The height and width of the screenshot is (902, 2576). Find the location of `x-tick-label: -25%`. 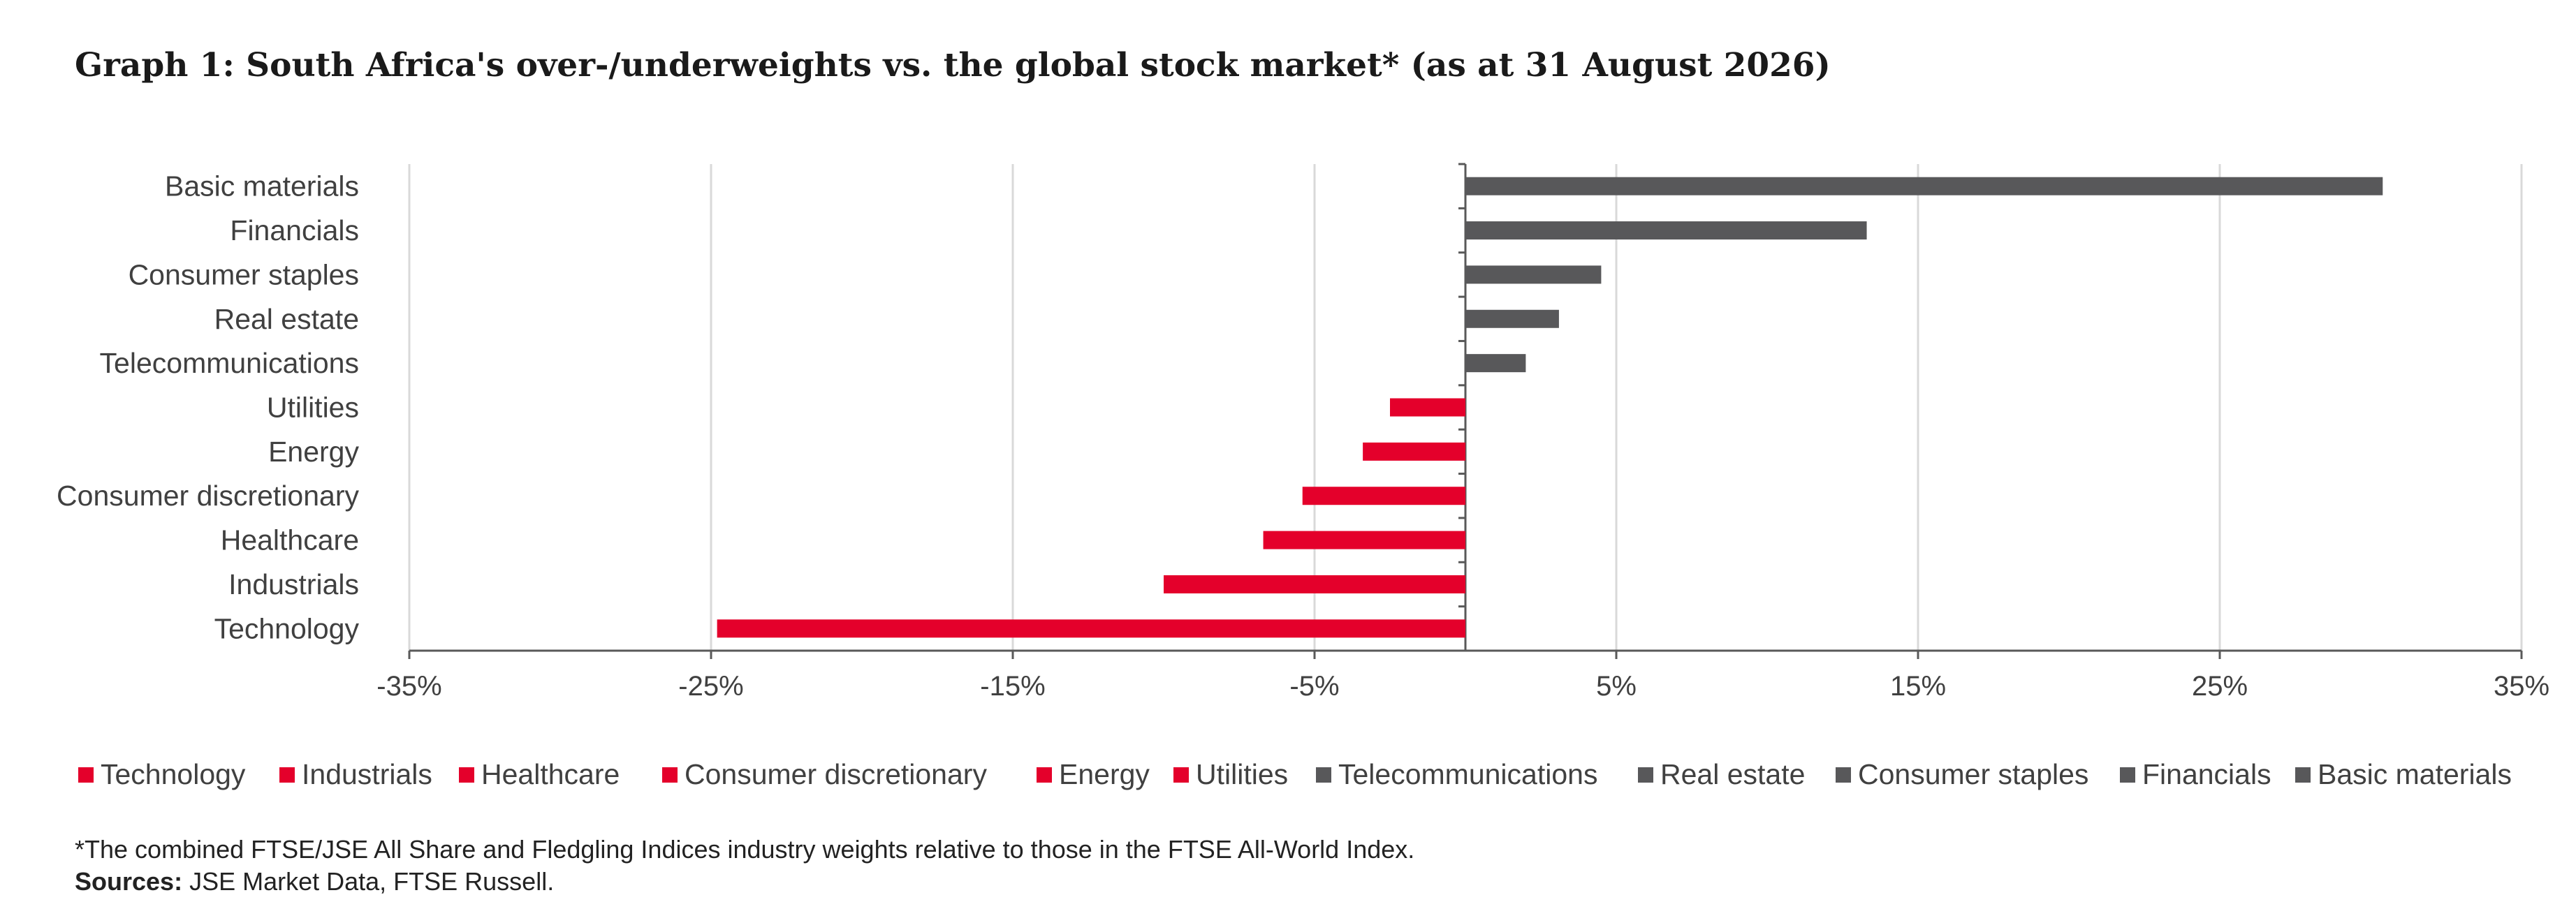

x-tick-label: -25% is located at coordinates (710, 686).